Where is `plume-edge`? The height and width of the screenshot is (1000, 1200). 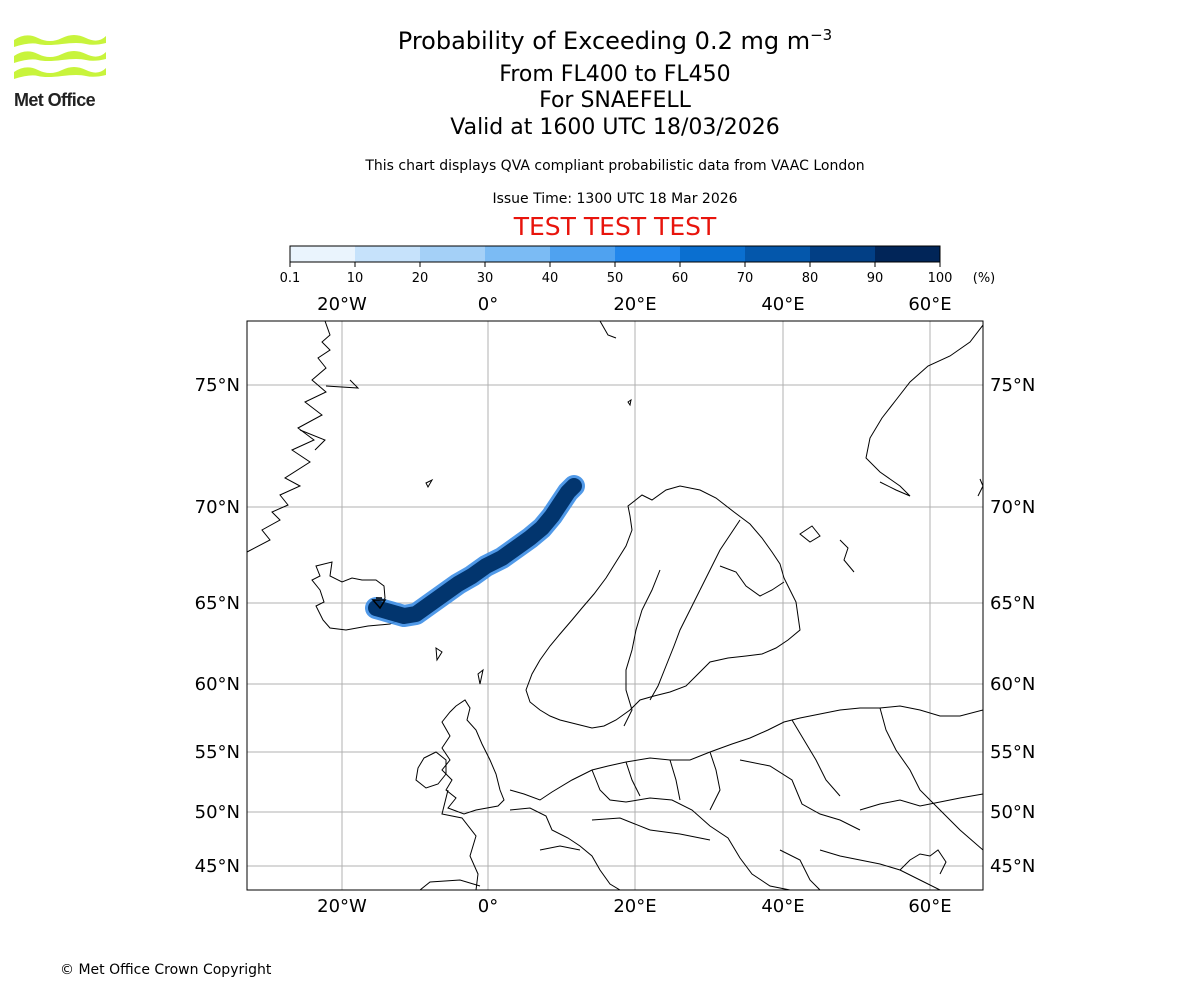
plume-edge is located at coordinates (475, 551).